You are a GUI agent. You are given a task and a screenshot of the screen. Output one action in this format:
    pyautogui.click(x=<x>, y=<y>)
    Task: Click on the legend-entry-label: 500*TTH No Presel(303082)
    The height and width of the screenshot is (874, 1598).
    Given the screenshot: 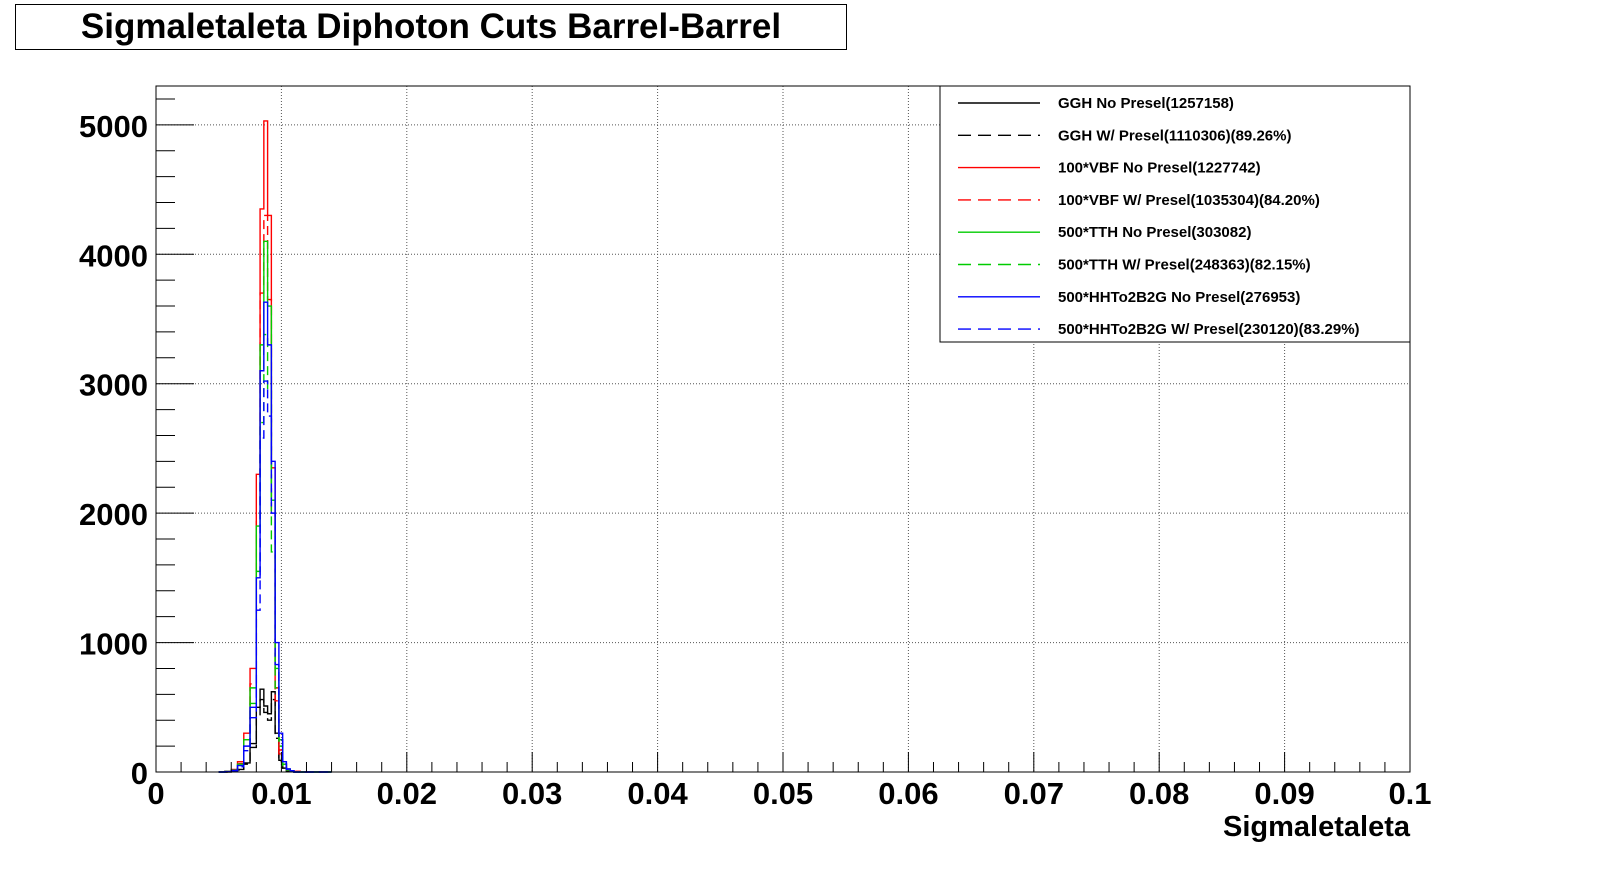 What is the action you would take?
    pyautogui.click(x=1154, y=232)
    